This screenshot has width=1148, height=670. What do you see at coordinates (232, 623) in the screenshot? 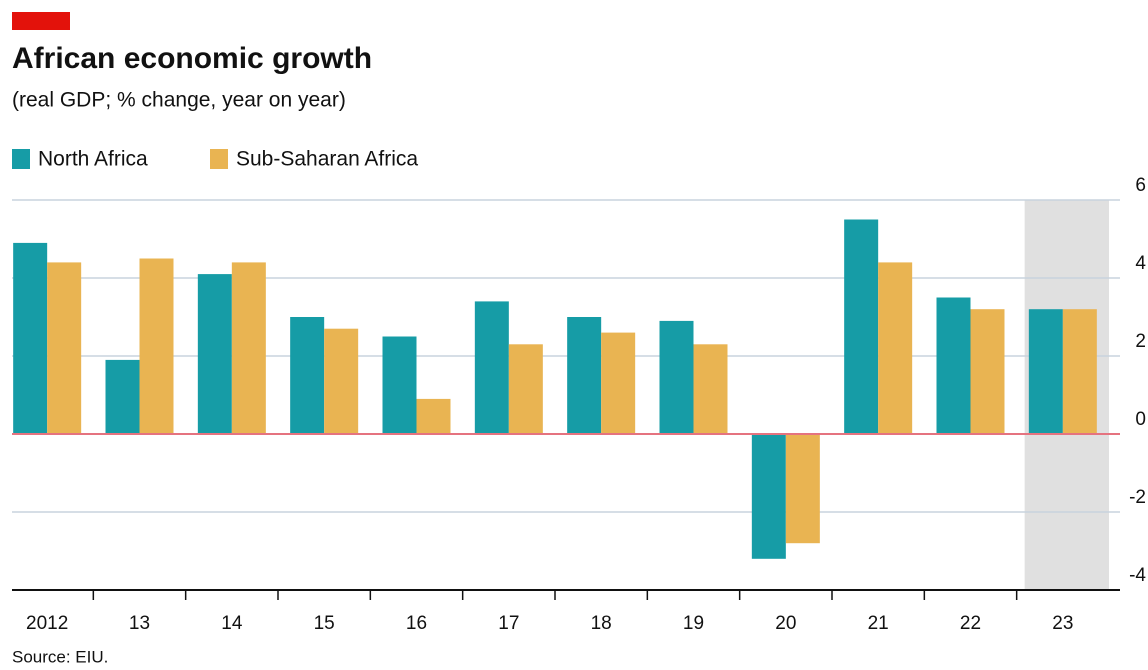
I see `x-tick-label: 14` at bounding box center [232, 623].